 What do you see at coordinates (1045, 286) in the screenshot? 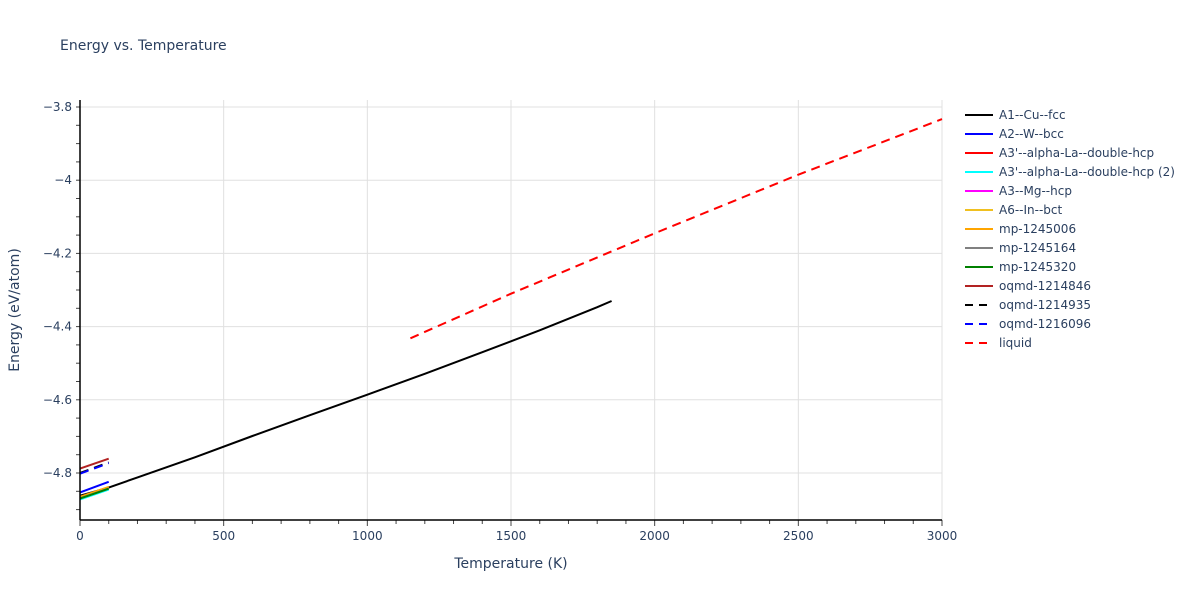
I see `legend-label: oqmd-1214846` at bounding box center [1045, 286].